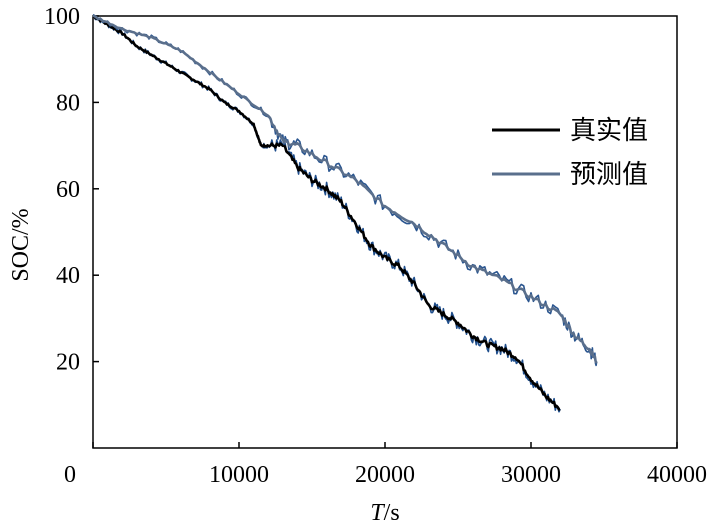 Image resolution: width=720 pixels, height=526 pixels. I want to click on x-tick-label: 40000, so click(677, 475).